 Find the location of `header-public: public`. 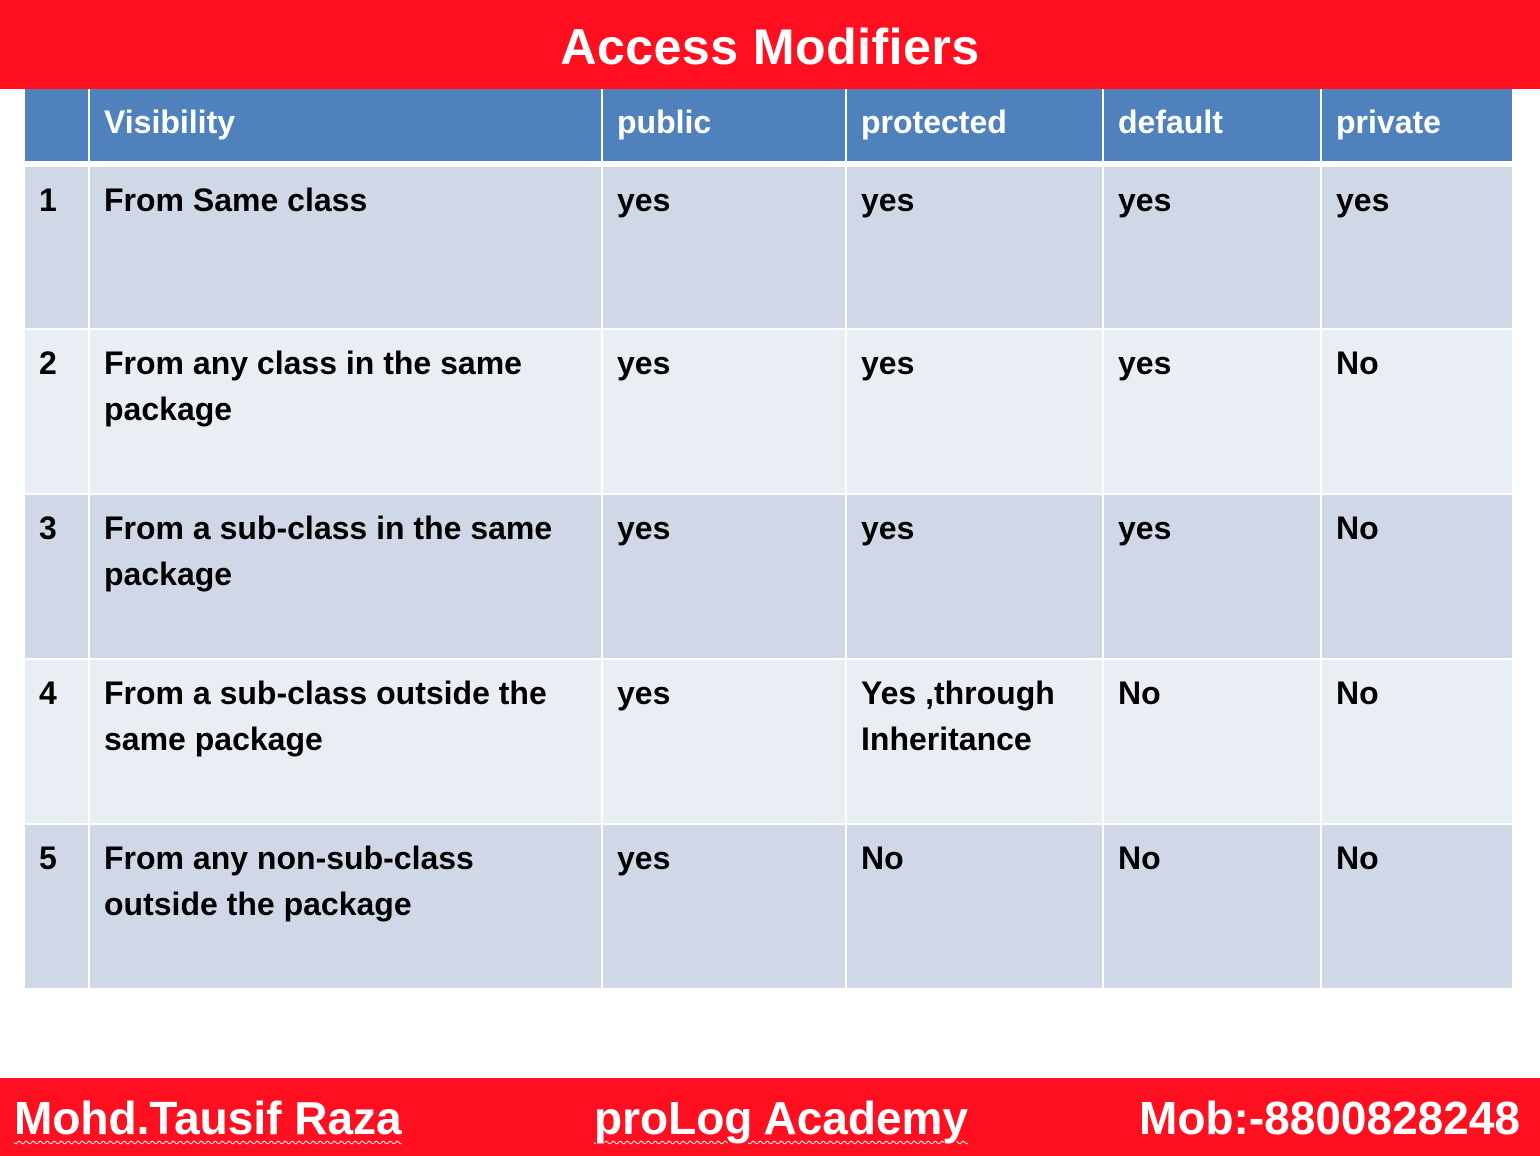

header-public: public is located at coordinates (724, 126).